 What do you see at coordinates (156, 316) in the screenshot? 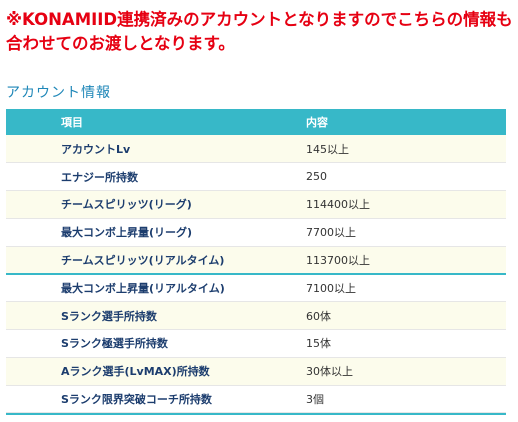
I see `row-item-label: Sランク選手所持数` at bounding box center [156, 316].